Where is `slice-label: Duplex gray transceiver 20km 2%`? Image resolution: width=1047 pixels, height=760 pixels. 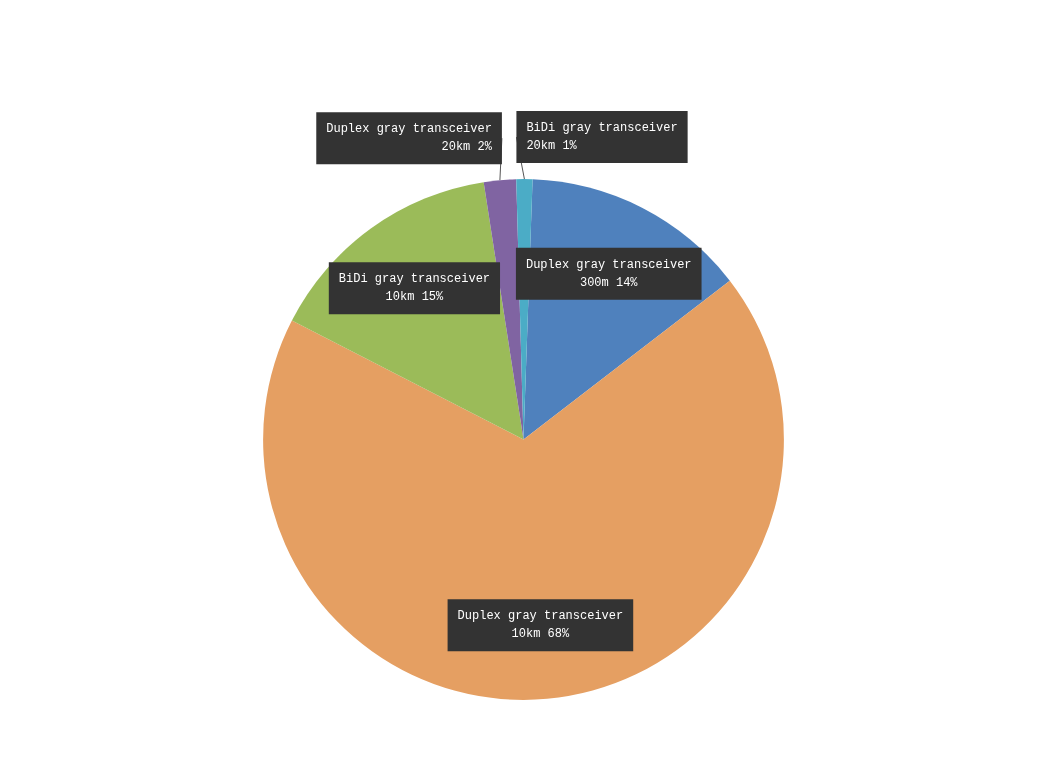
slice-label: Duplex gray transceiver 20km 2% is located at coordinates (409, 138).